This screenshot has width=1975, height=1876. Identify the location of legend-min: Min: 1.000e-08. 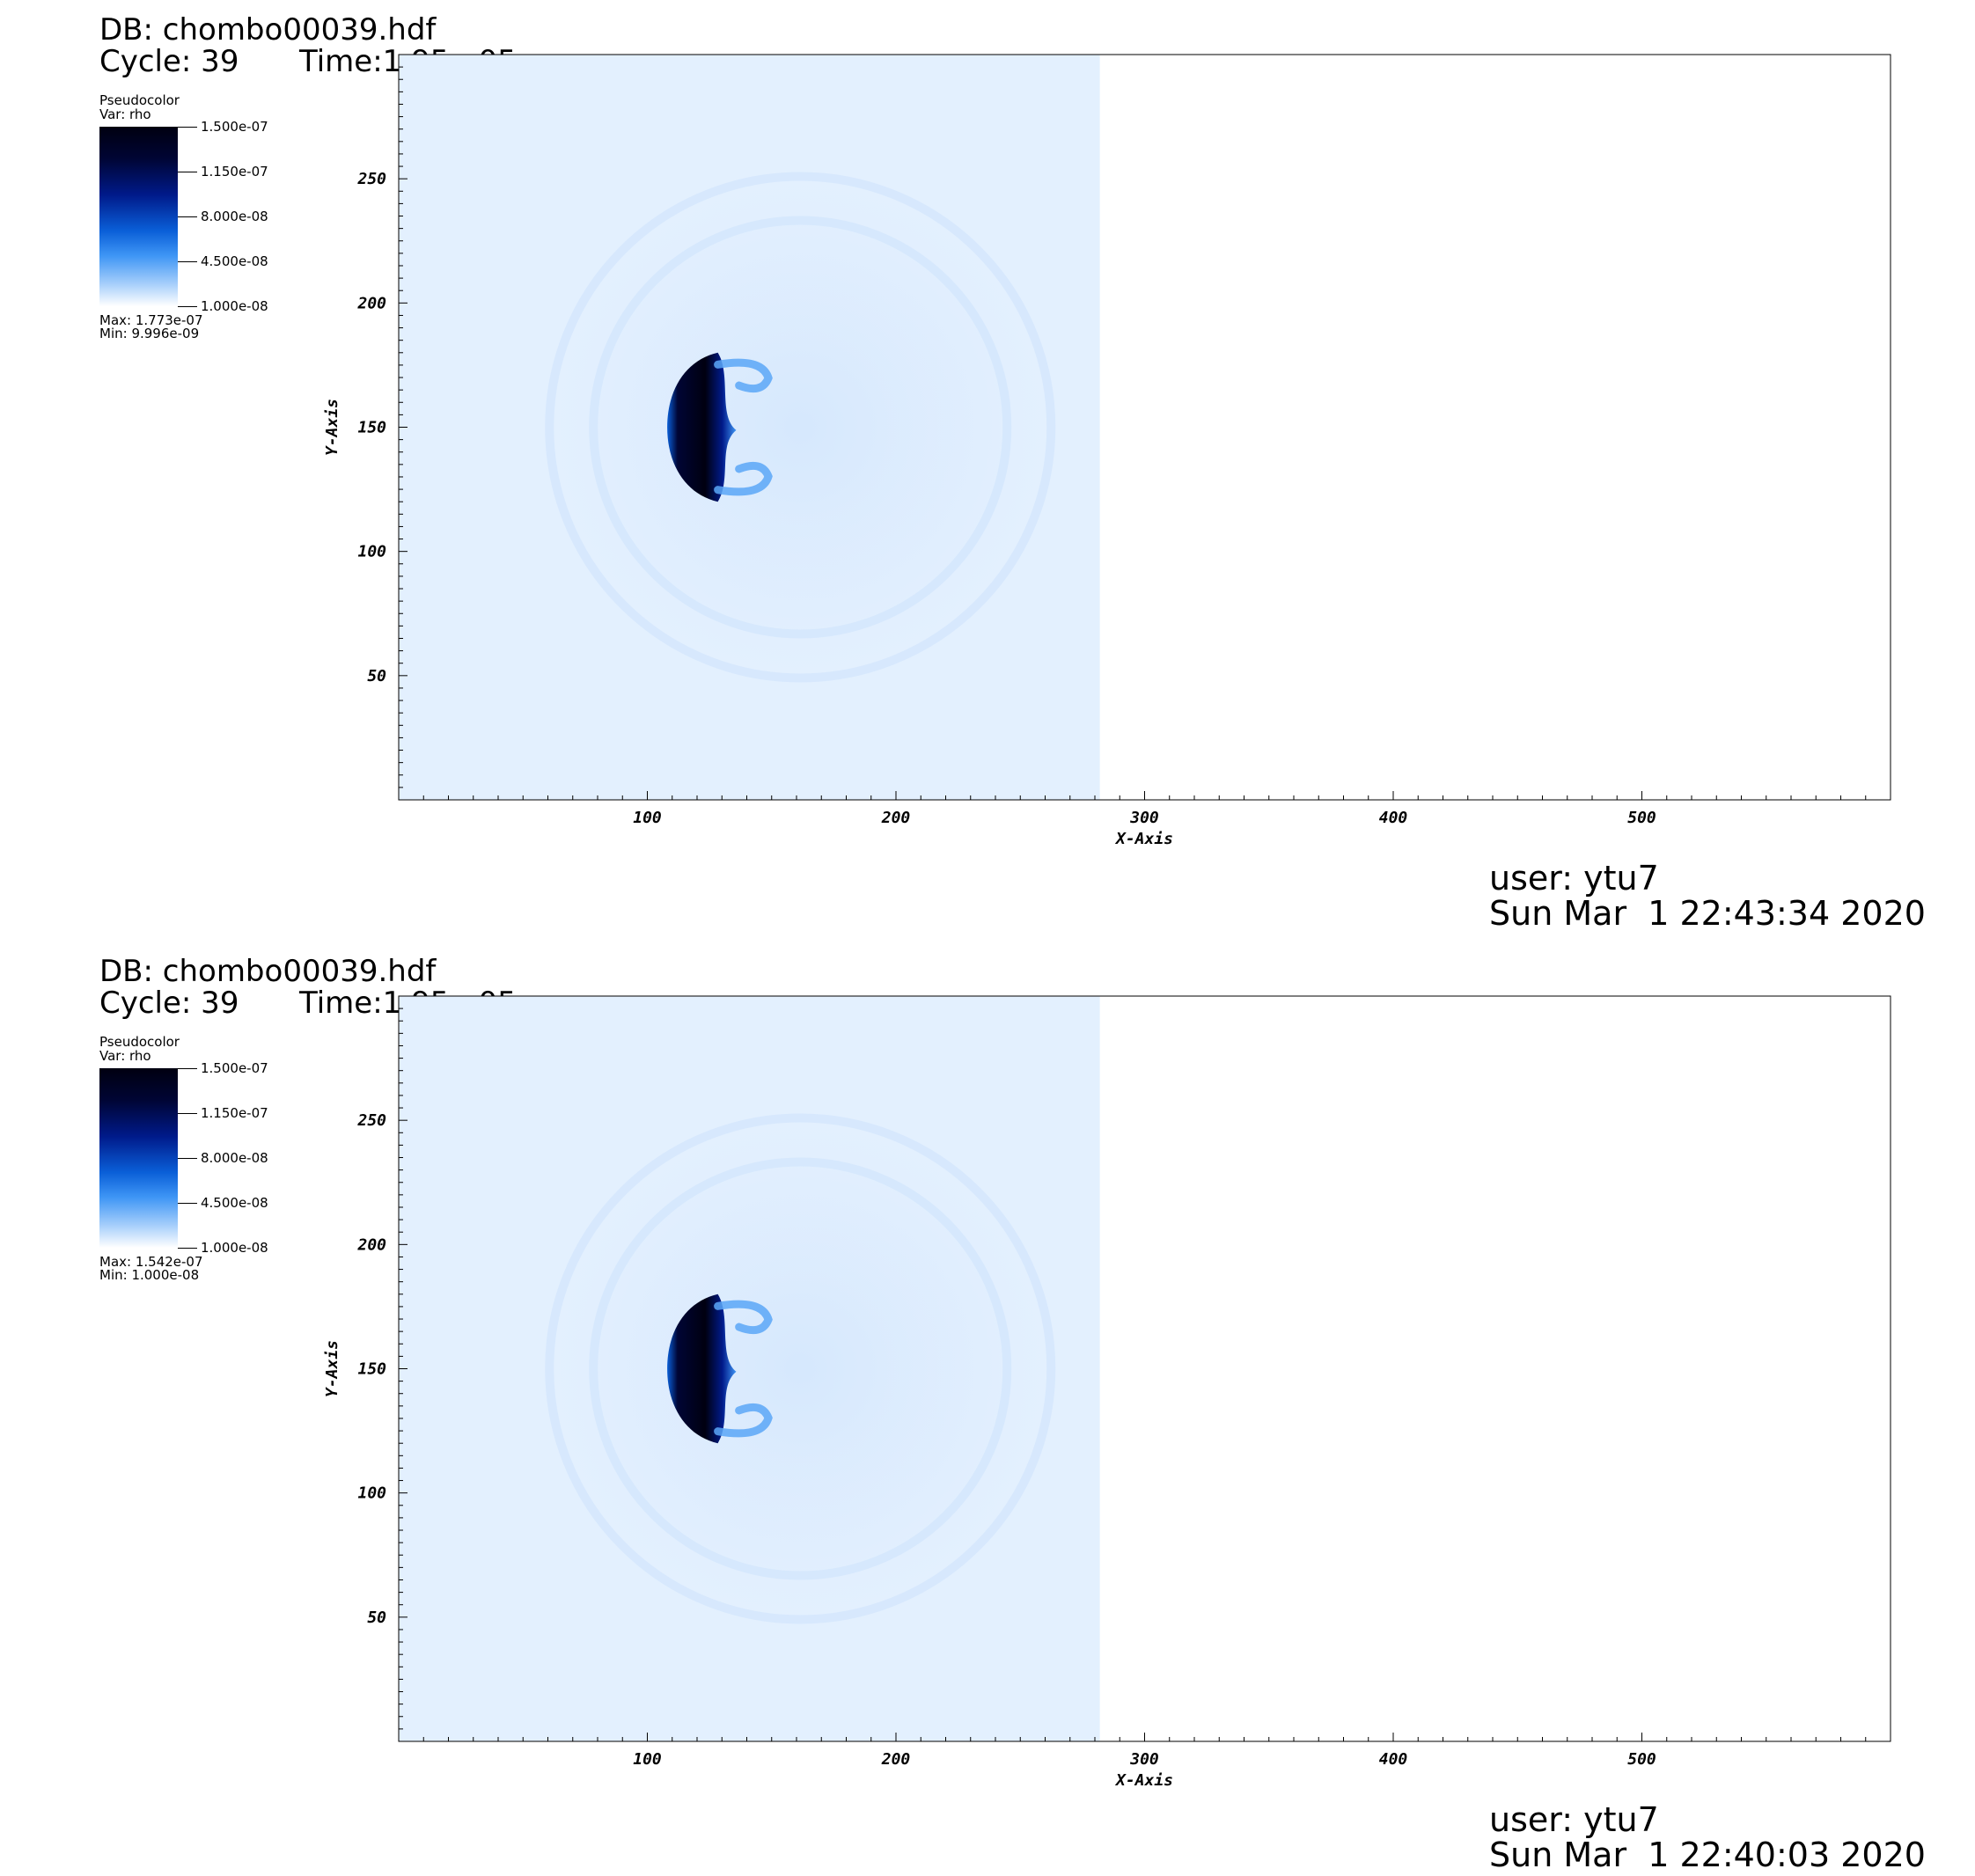
(150, 1275).